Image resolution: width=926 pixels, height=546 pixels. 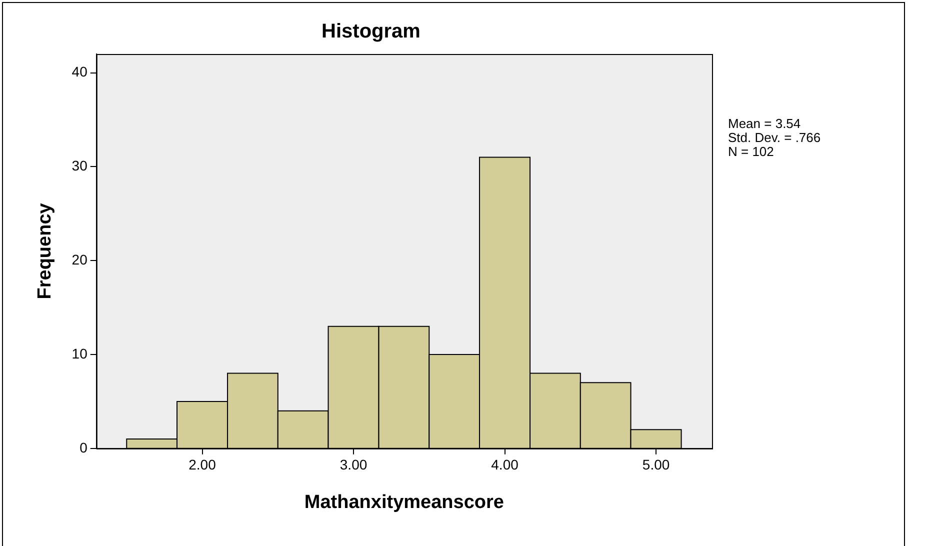 What do you see at coordinates (371, 31) in the screenshot?
I see `chart-title: Histogram` at bounding box center [371, 31].